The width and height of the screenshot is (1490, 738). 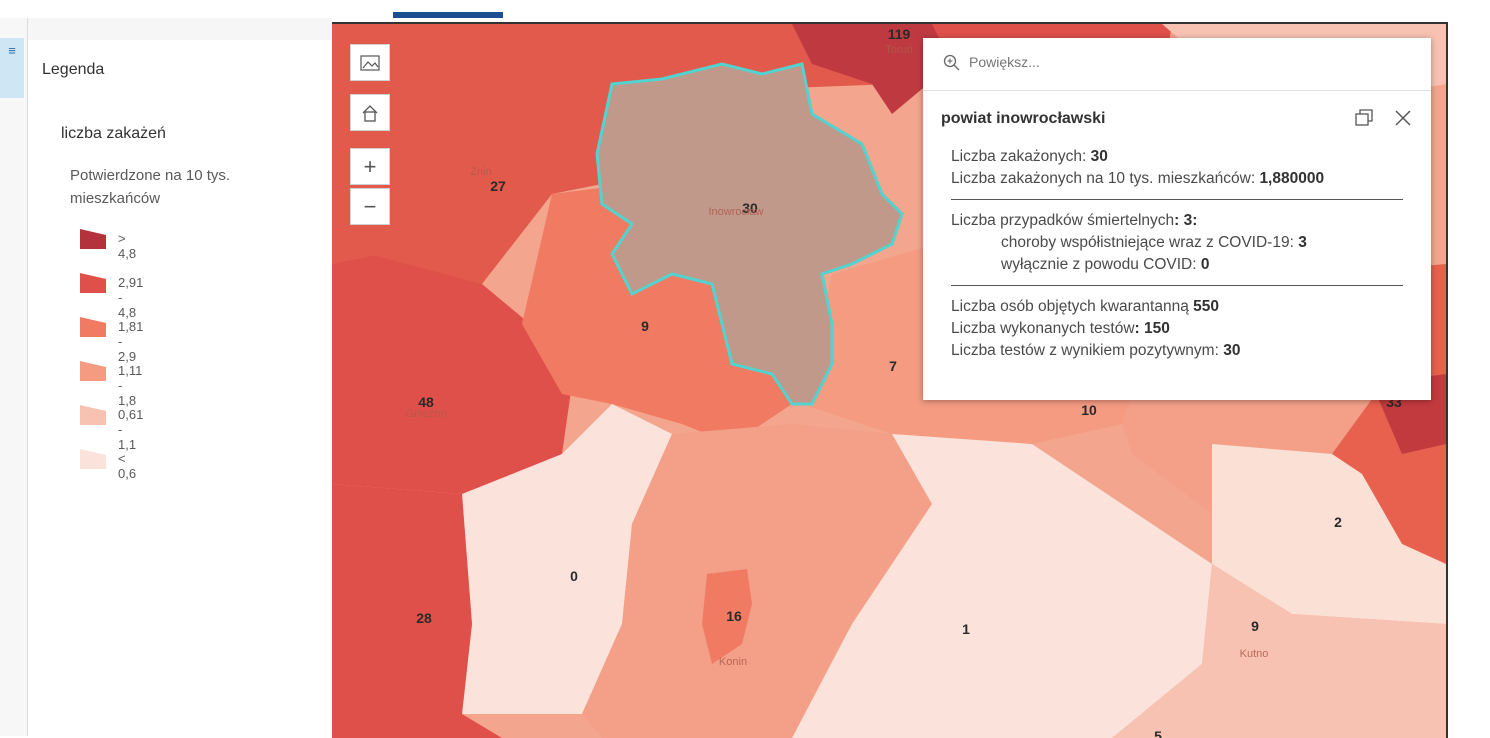 What do you see at coordinates (574, 576) in the screenshot?
I see `region-label: 0` at bounding box center [574, 576].